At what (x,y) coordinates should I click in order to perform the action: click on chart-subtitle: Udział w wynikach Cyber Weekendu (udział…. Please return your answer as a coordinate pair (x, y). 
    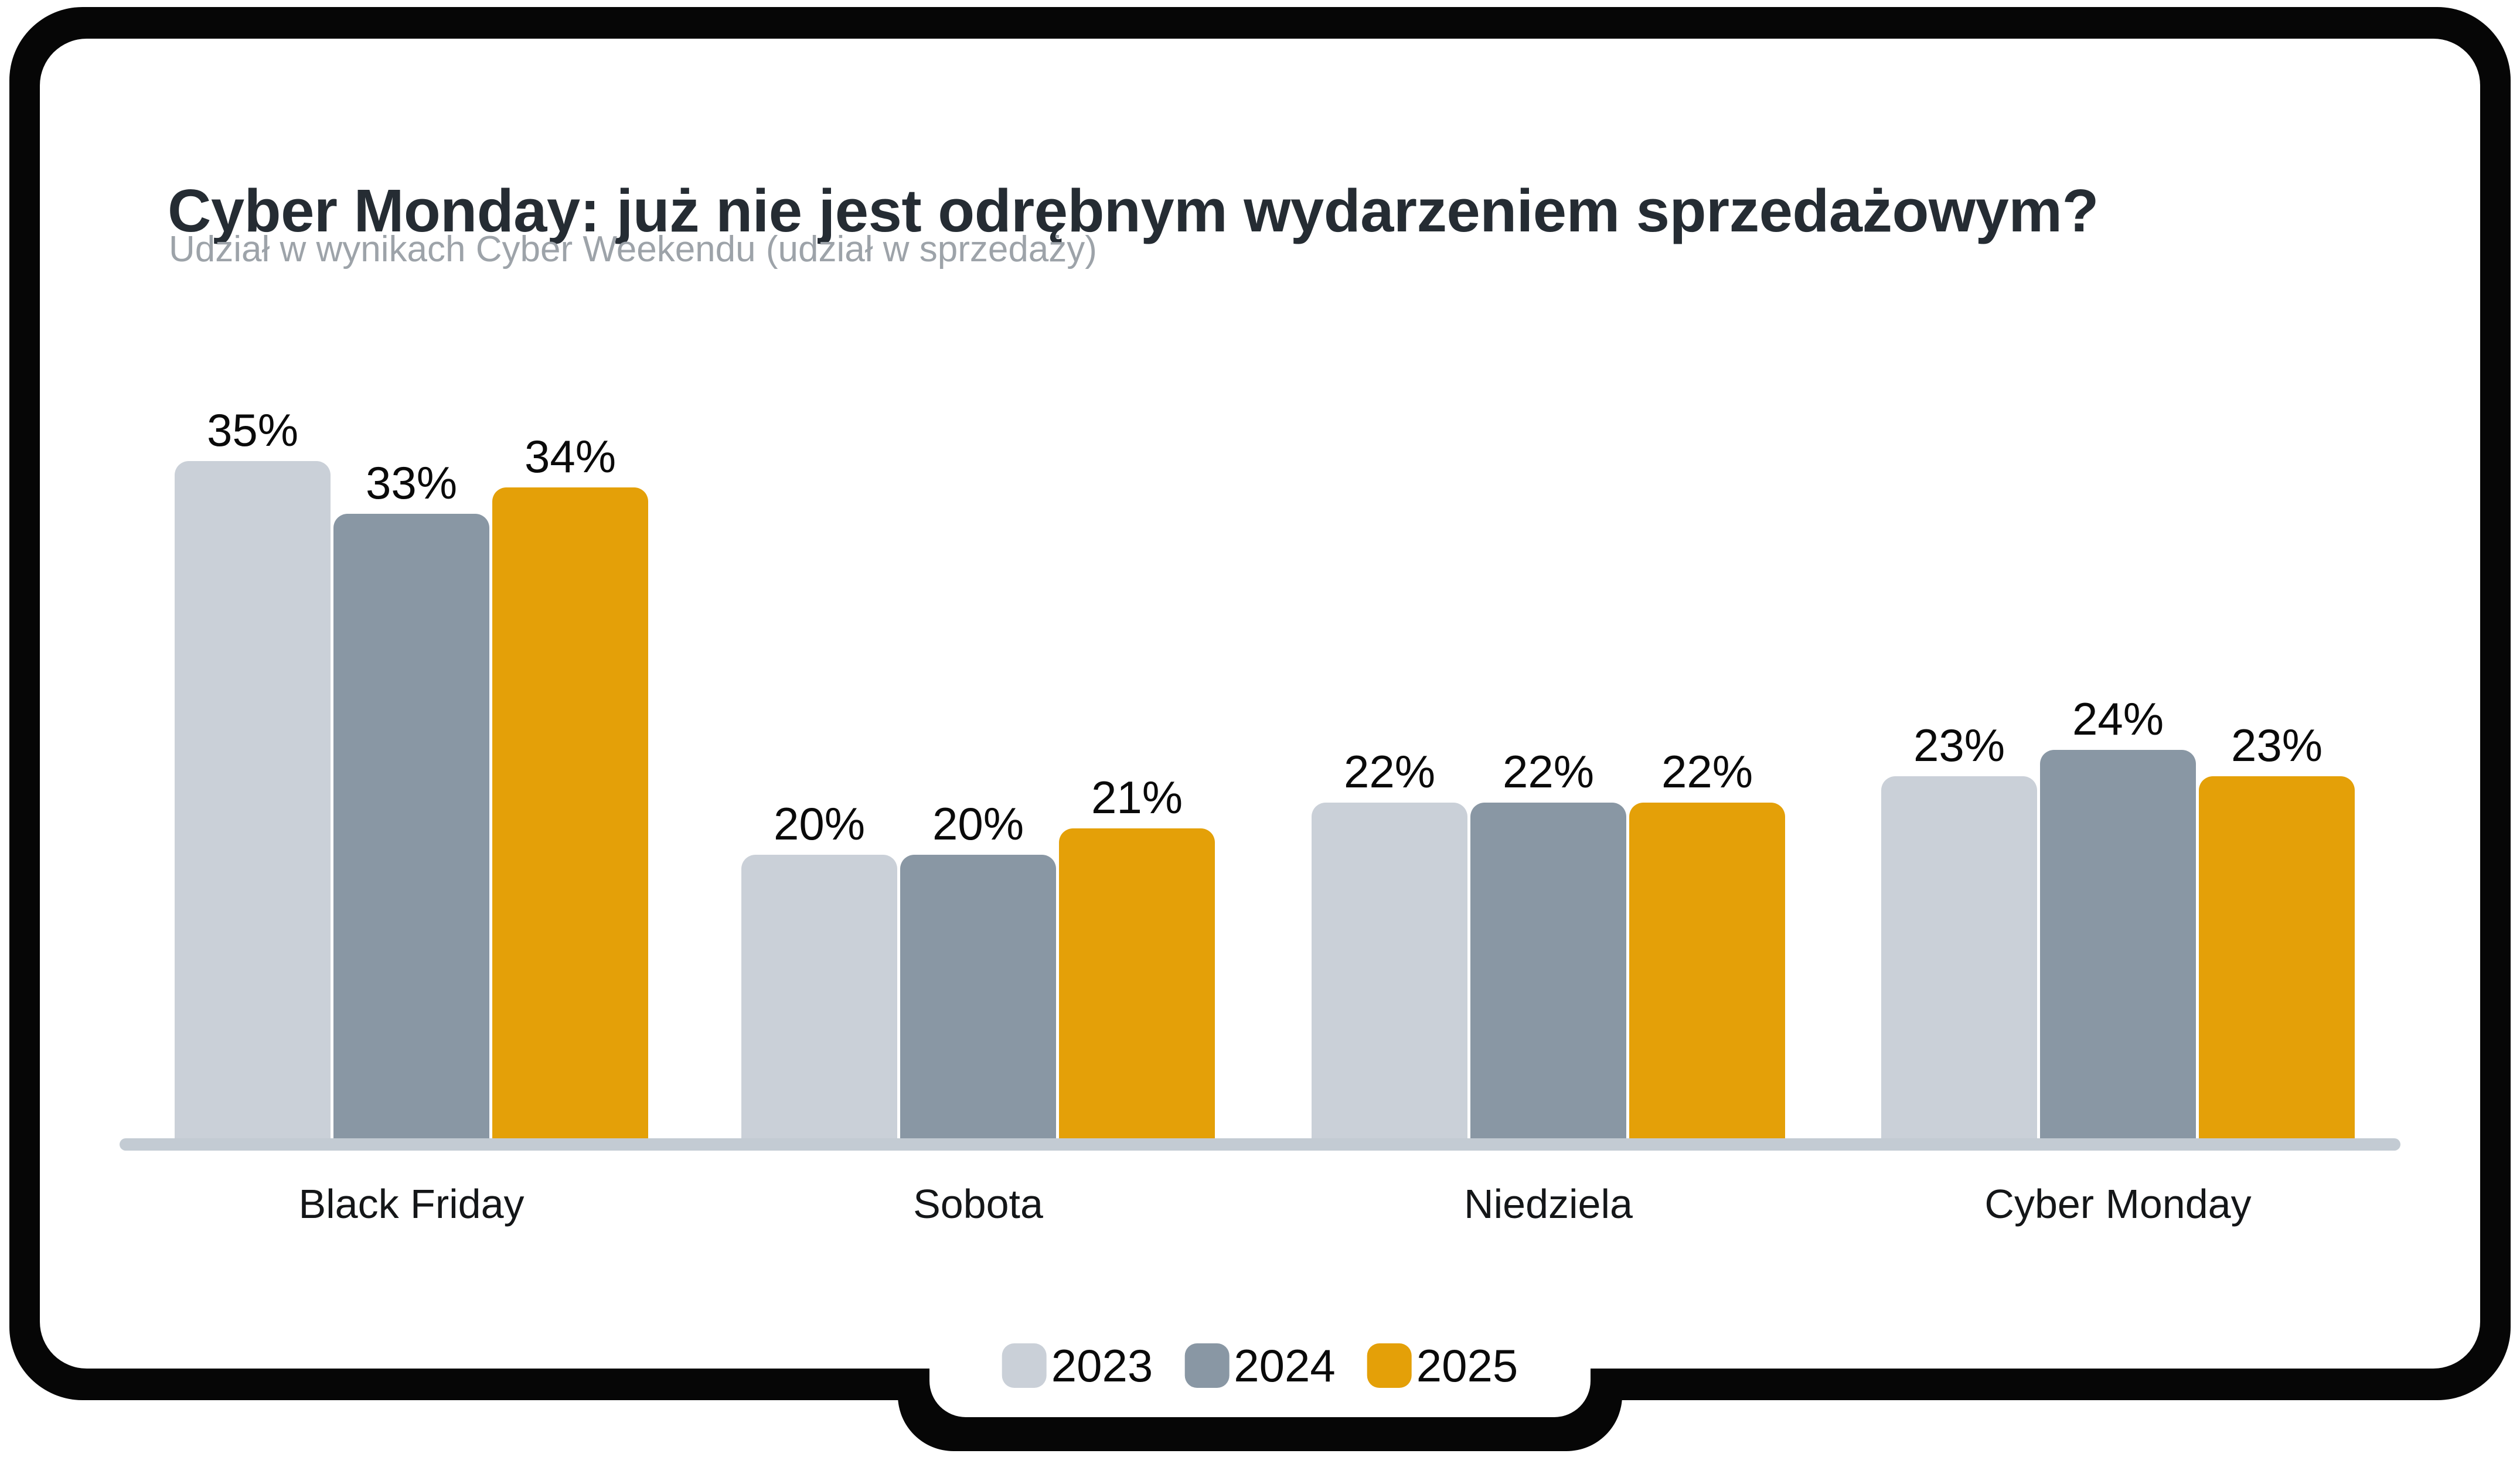
    Looking at the image, I should click on (633, 249).